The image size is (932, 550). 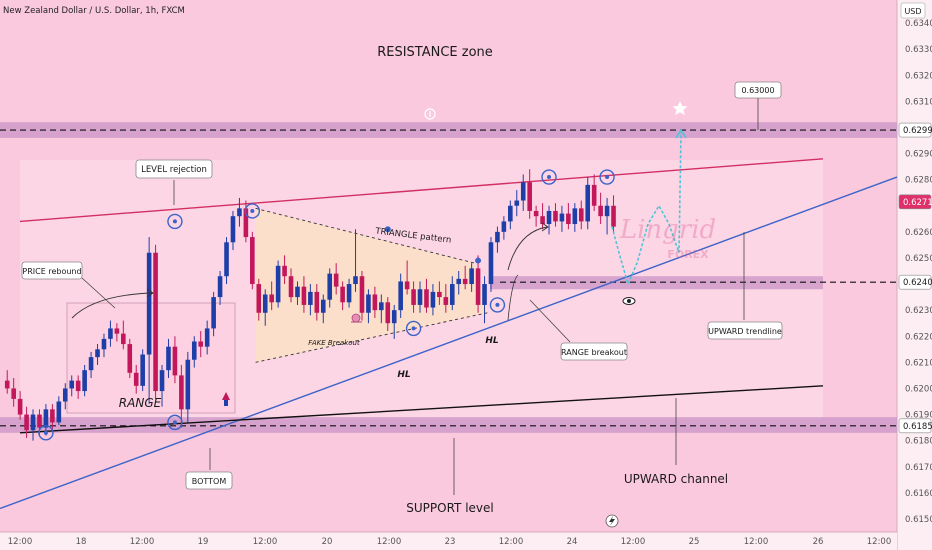 I want to click on price-rebound-box: PRICE rebound, so click(x=52, y=270).